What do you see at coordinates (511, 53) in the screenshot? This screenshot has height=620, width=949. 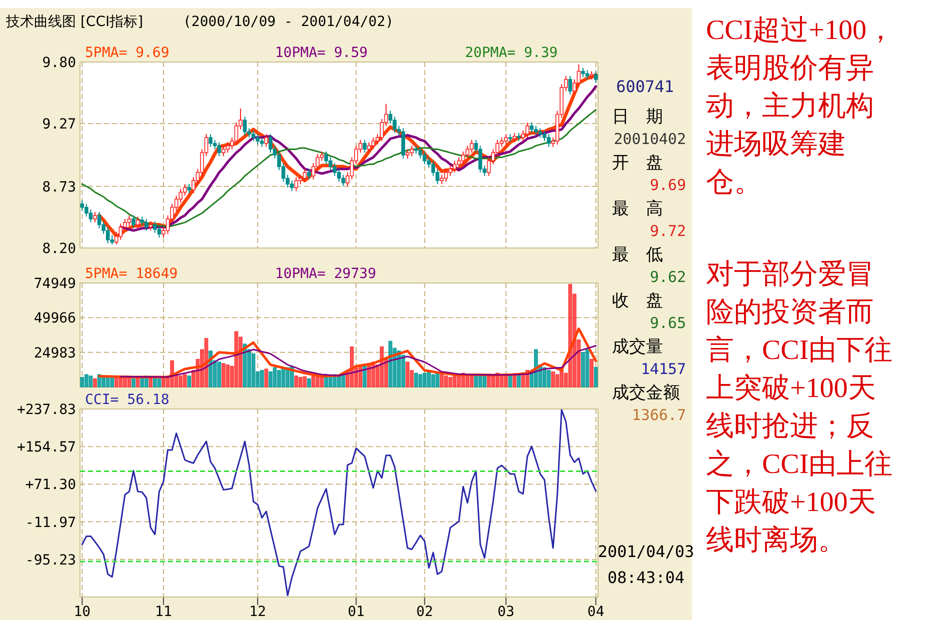 I see `text: 20PMA= 9.39` at bounding box center [511, 53].